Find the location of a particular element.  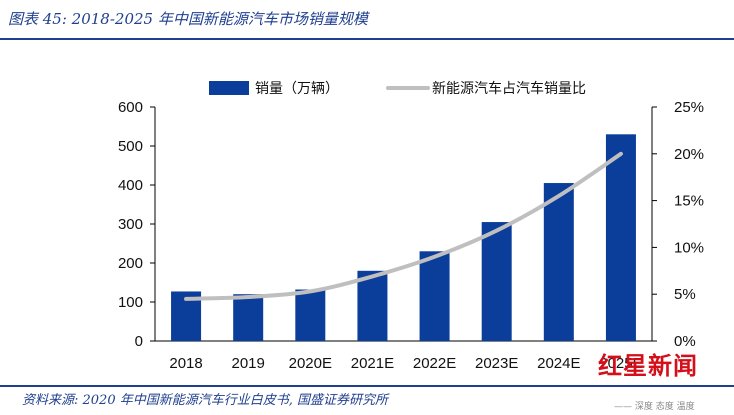

x-tick-label: 2024E is located at coordinates (558, 363).